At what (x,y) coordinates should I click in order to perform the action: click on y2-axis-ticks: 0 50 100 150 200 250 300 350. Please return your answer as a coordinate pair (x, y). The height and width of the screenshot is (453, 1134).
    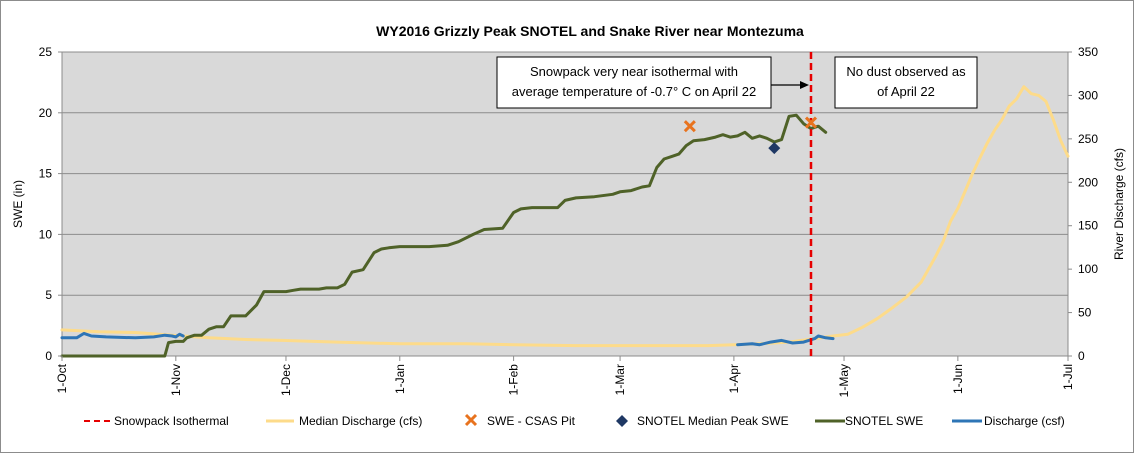
    Looking at the image, I should click on (1083, 204).